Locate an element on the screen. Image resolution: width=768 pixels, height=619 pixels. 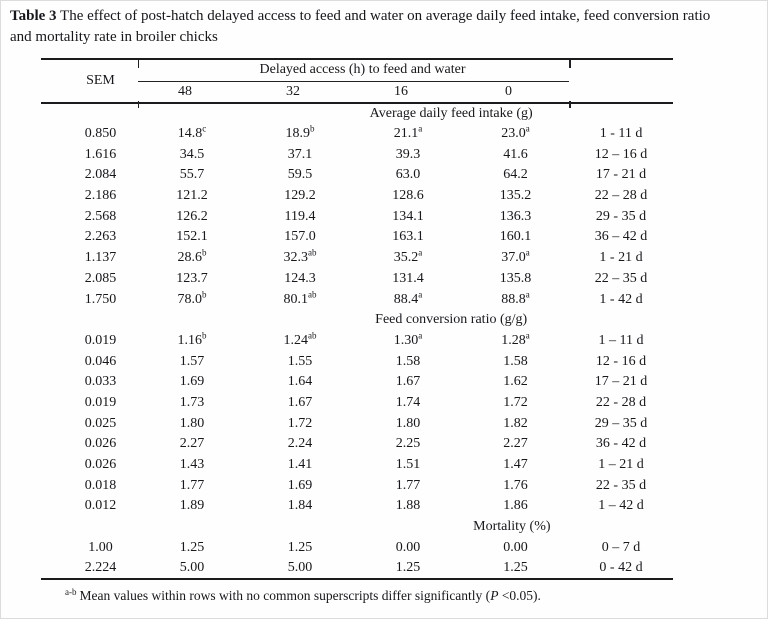
table-row: 0.019 1.16b 1.24ab 1.30a 1.28a 1 – 11 d is located at coordinates (357, 341).